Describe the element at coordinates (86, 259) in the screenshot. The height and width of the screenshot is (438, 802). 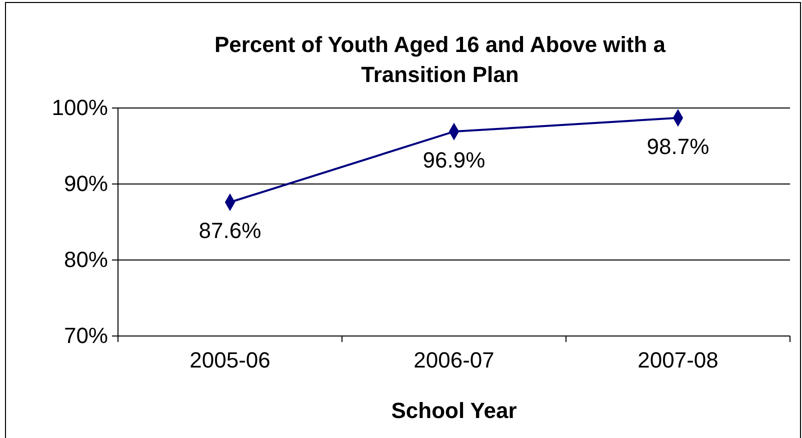
I see `y-tick-label: 80%` at that location.